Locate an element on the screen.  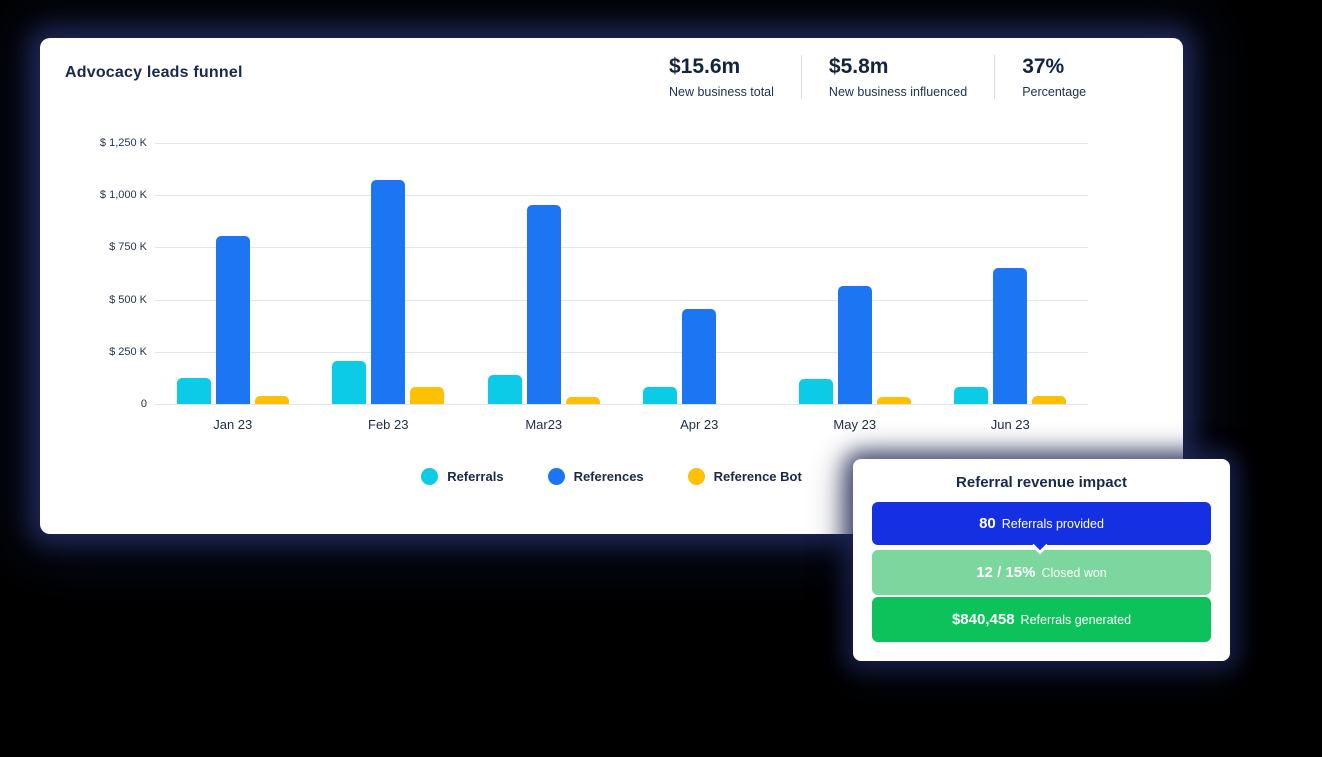
funnel-step-value: 80 is located at coordinates (987, 523).